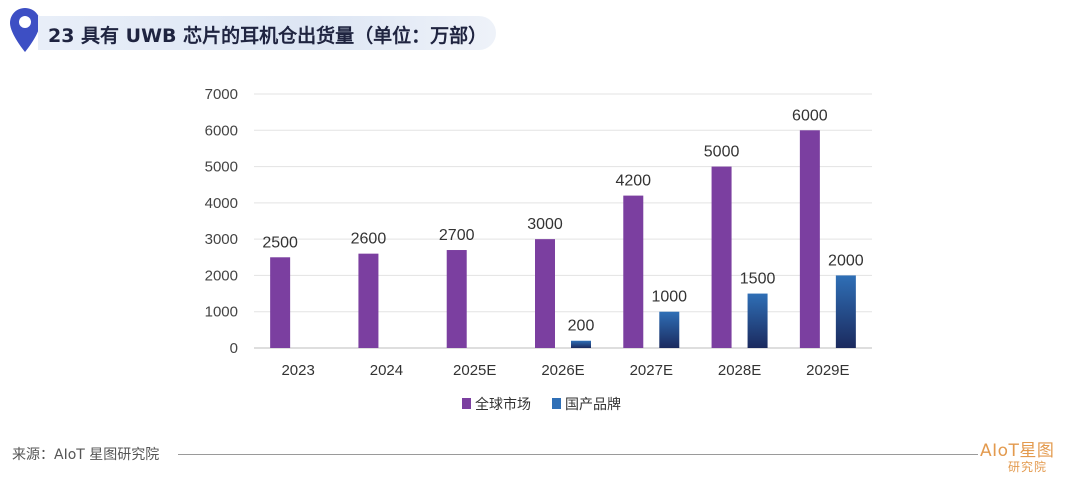  Describe the element at coordinates (556, 403) in the screenshot. I see `legend-swatch-domestic` at that location.